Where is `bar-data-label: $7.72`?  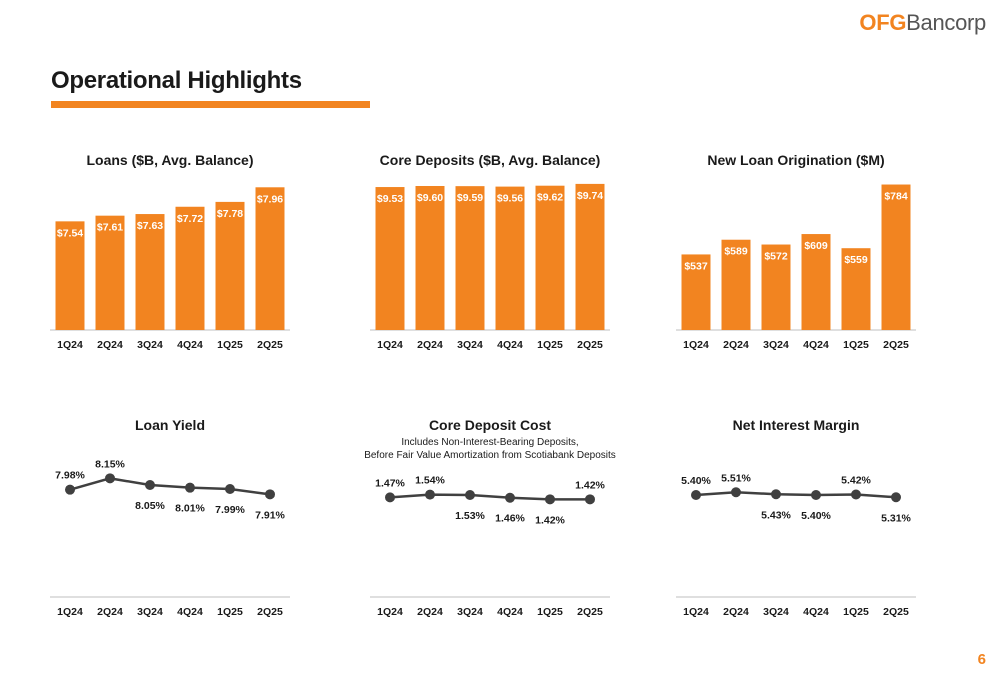 bar-data-label: $7.72 is located at coordinates (190, 219).